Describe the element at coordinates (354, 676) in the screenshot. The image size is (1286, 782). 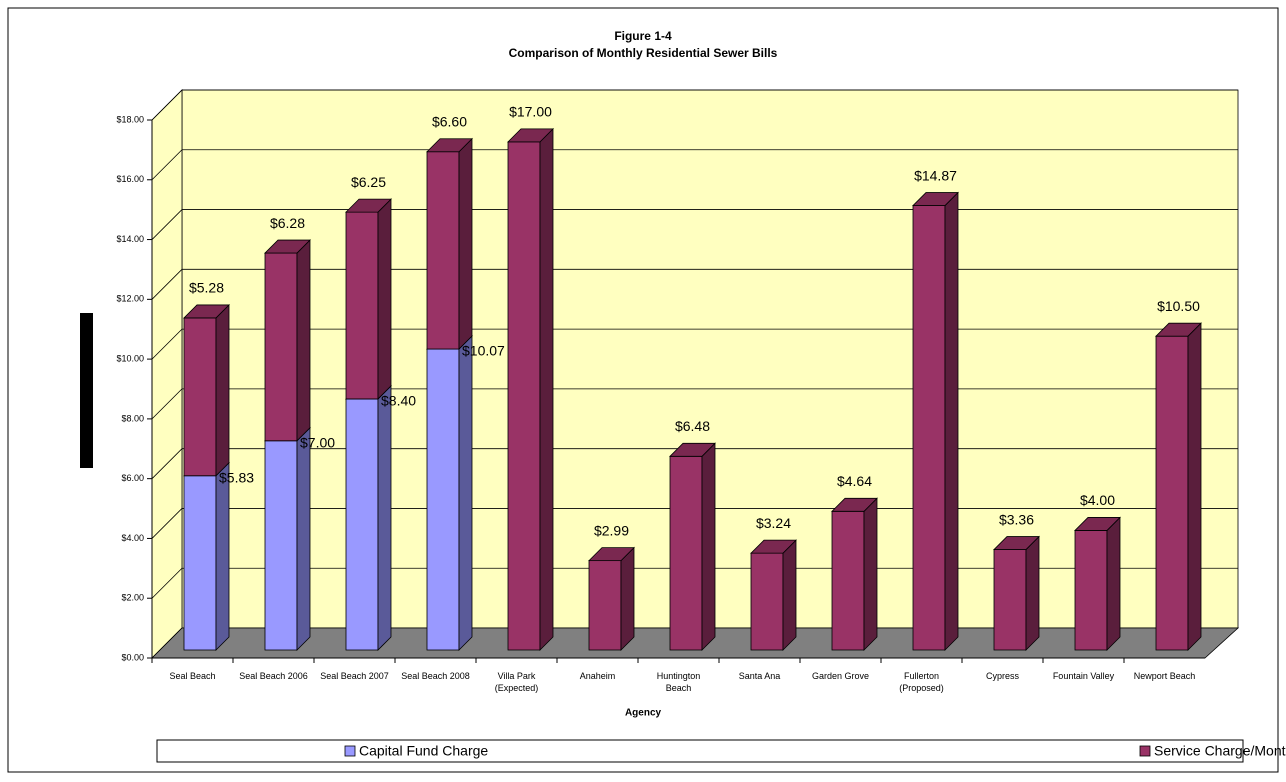
I see `x-tick-label: Seal Beach 2007` at that location.